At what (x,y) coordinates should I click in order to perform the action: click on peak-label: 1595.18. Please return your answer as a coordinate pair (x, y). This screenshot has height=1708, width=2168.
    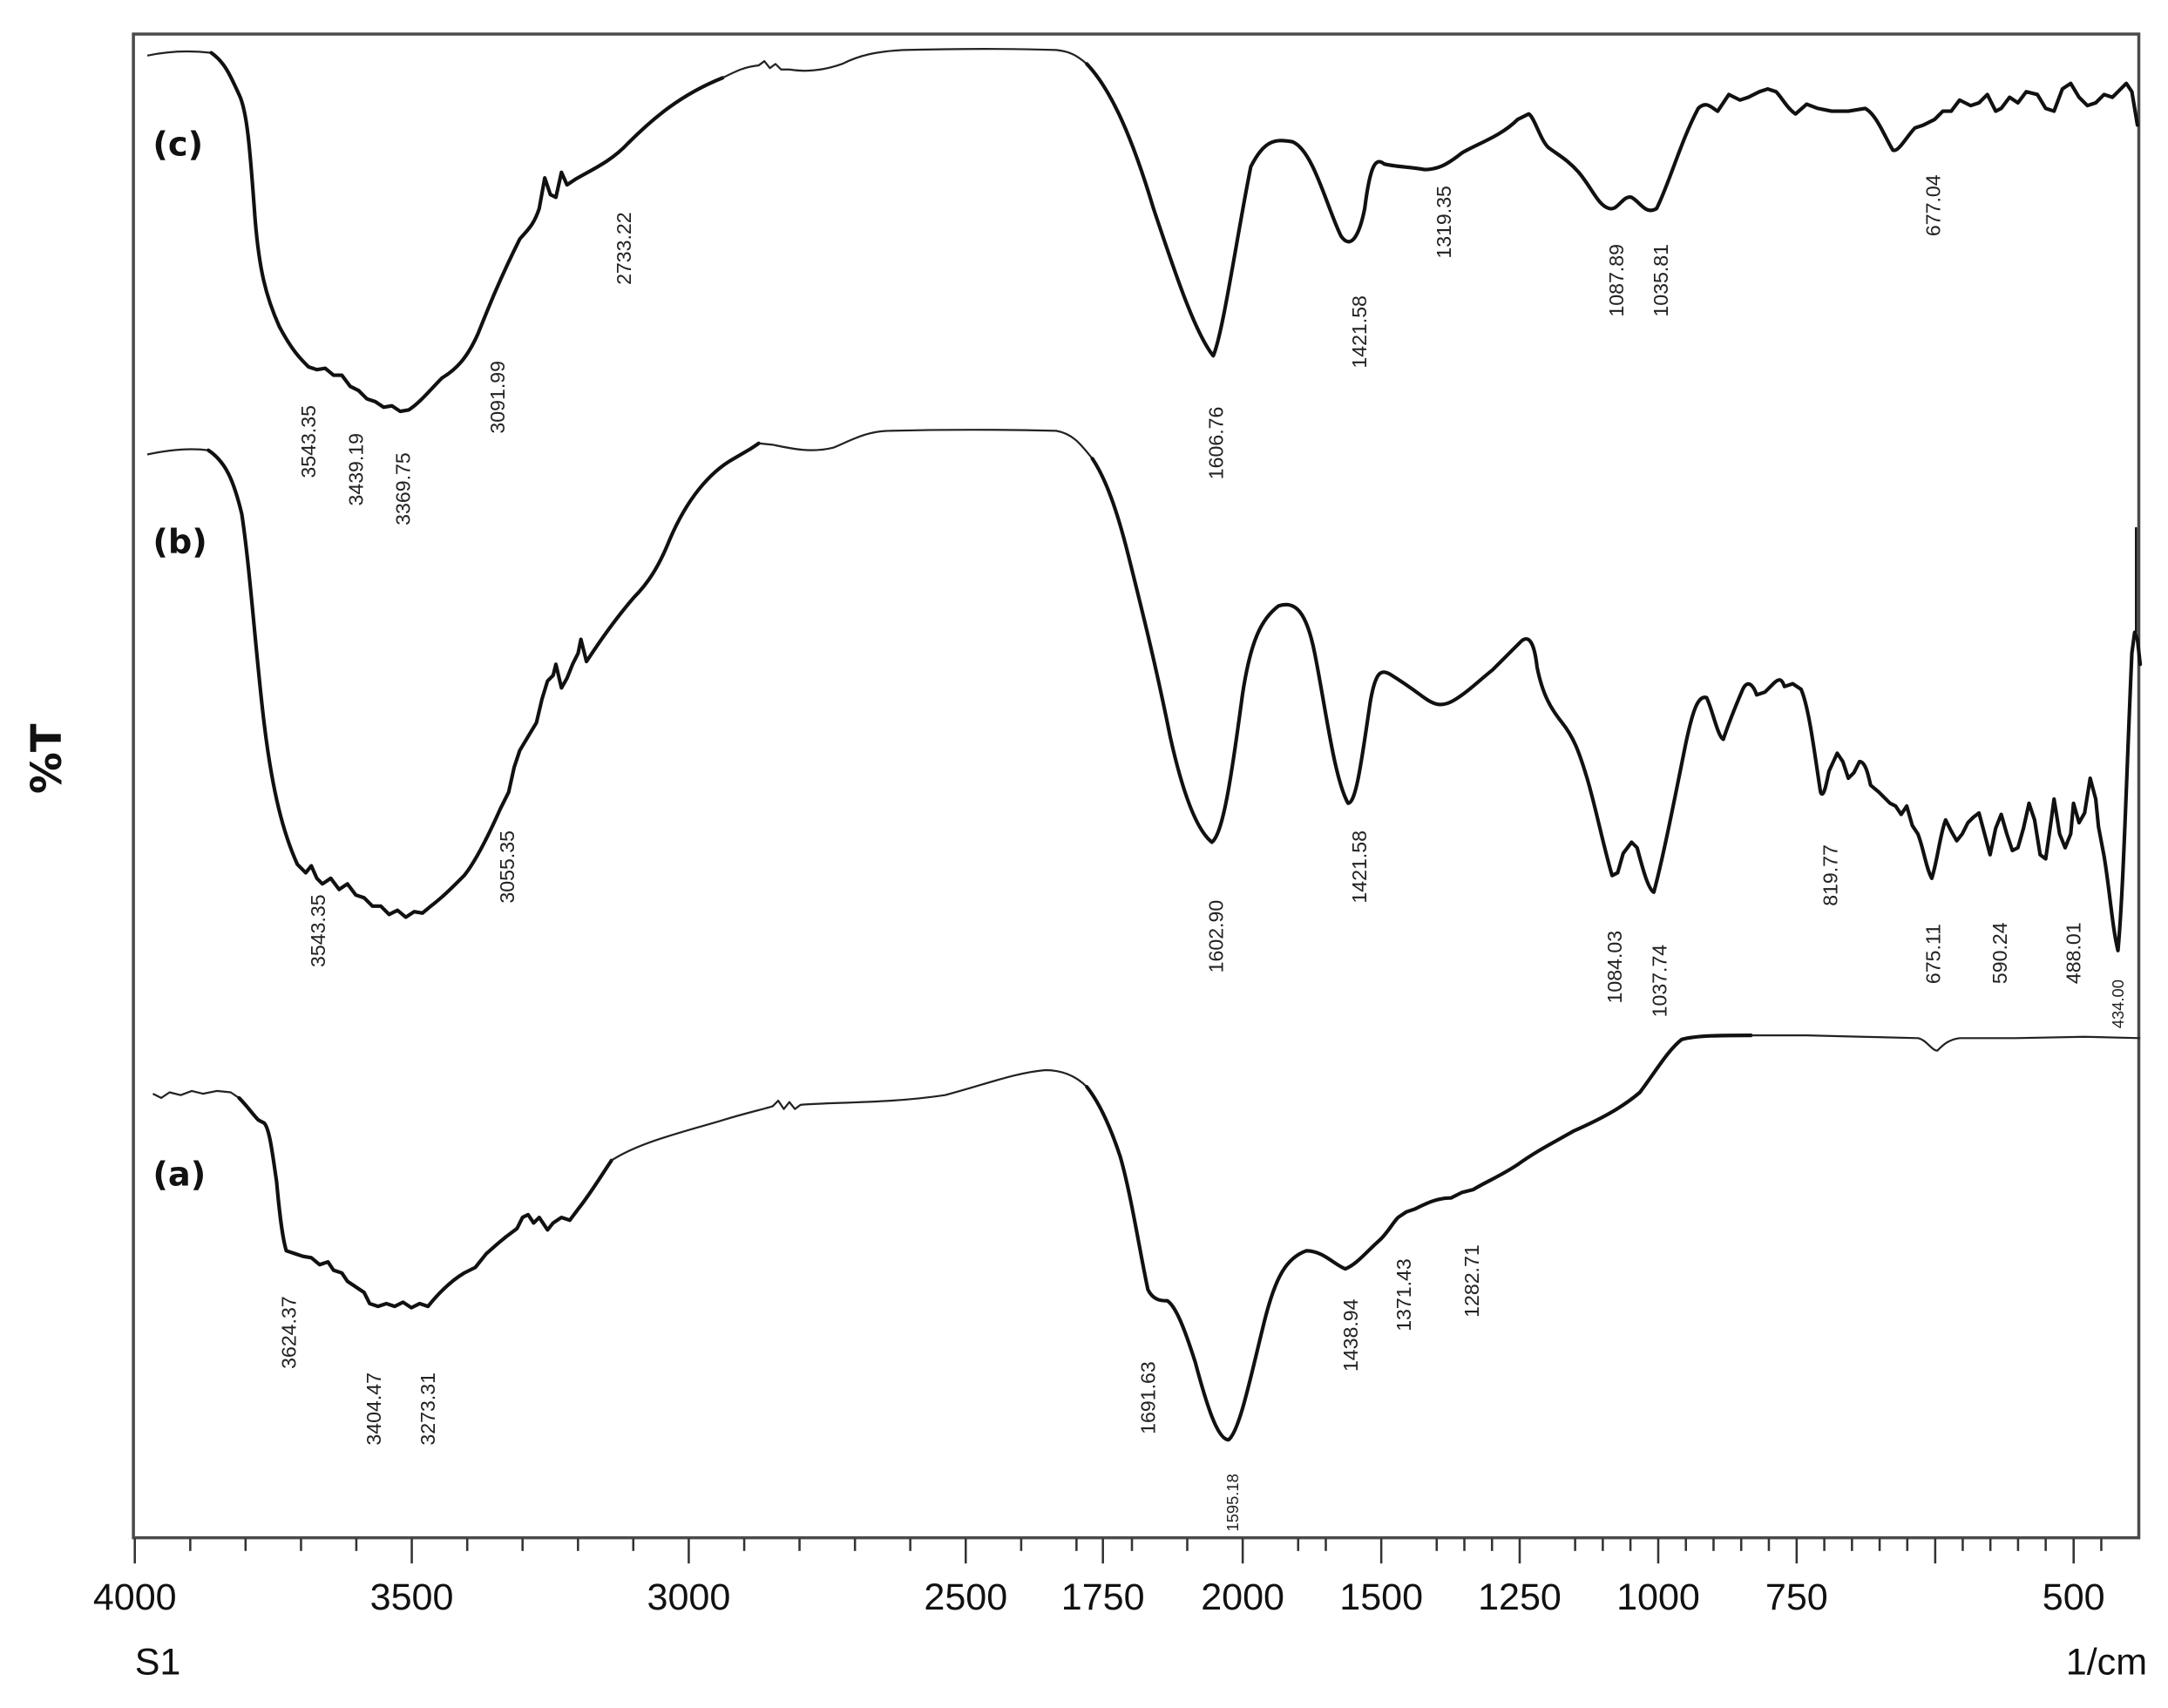
    Looking at the image, I should click on (1232, 1502).